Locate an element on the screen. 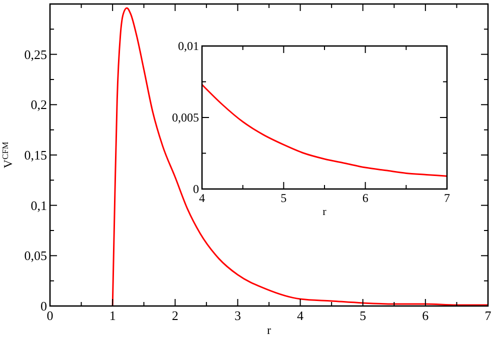 The image size is (498, 341). x-tick-label: 3 is located at coordinates (237, 315).